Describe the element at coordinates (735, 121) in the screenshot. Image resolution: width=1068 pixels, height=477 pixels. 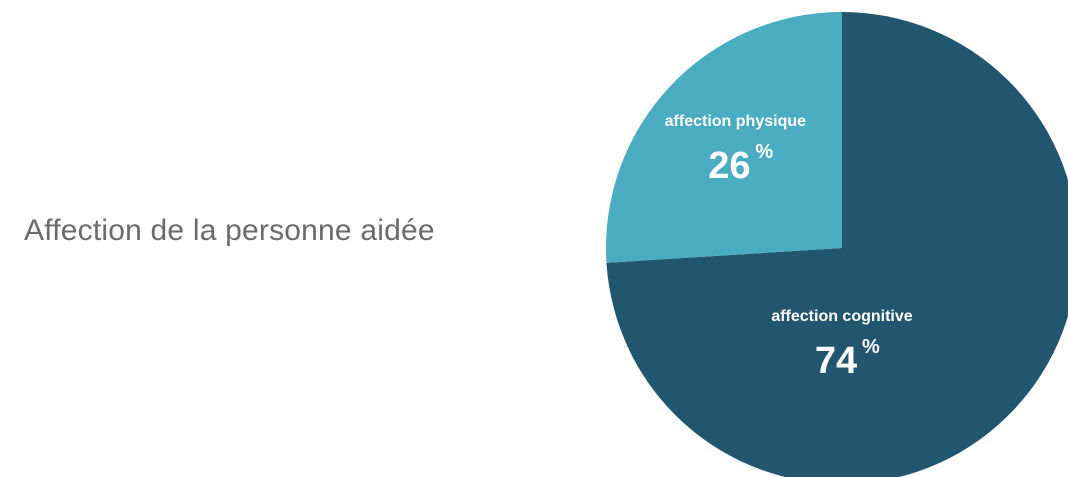
I see `slice-name: affection physique` at that location.